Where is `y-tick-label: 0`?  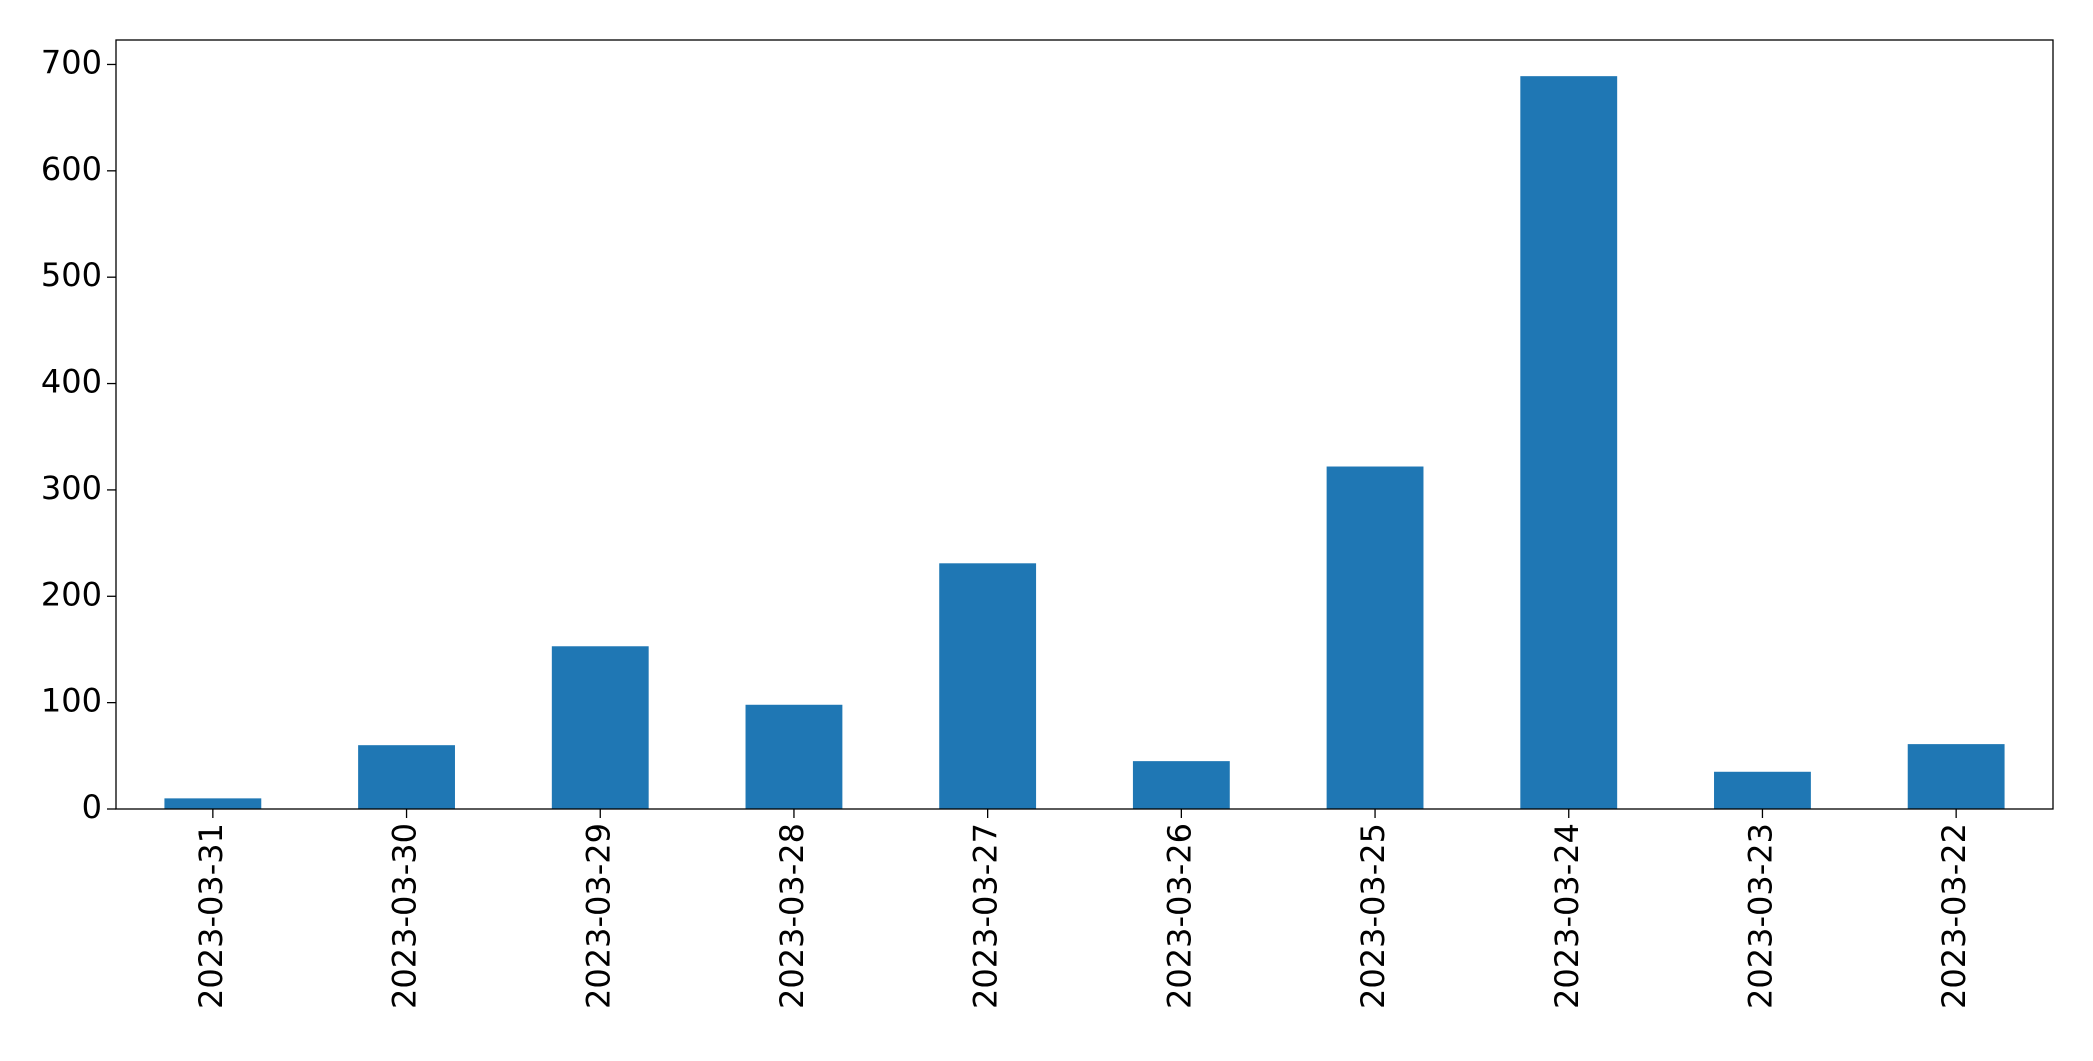
y-tick-label: 0 is located at coordinates (92, 807).